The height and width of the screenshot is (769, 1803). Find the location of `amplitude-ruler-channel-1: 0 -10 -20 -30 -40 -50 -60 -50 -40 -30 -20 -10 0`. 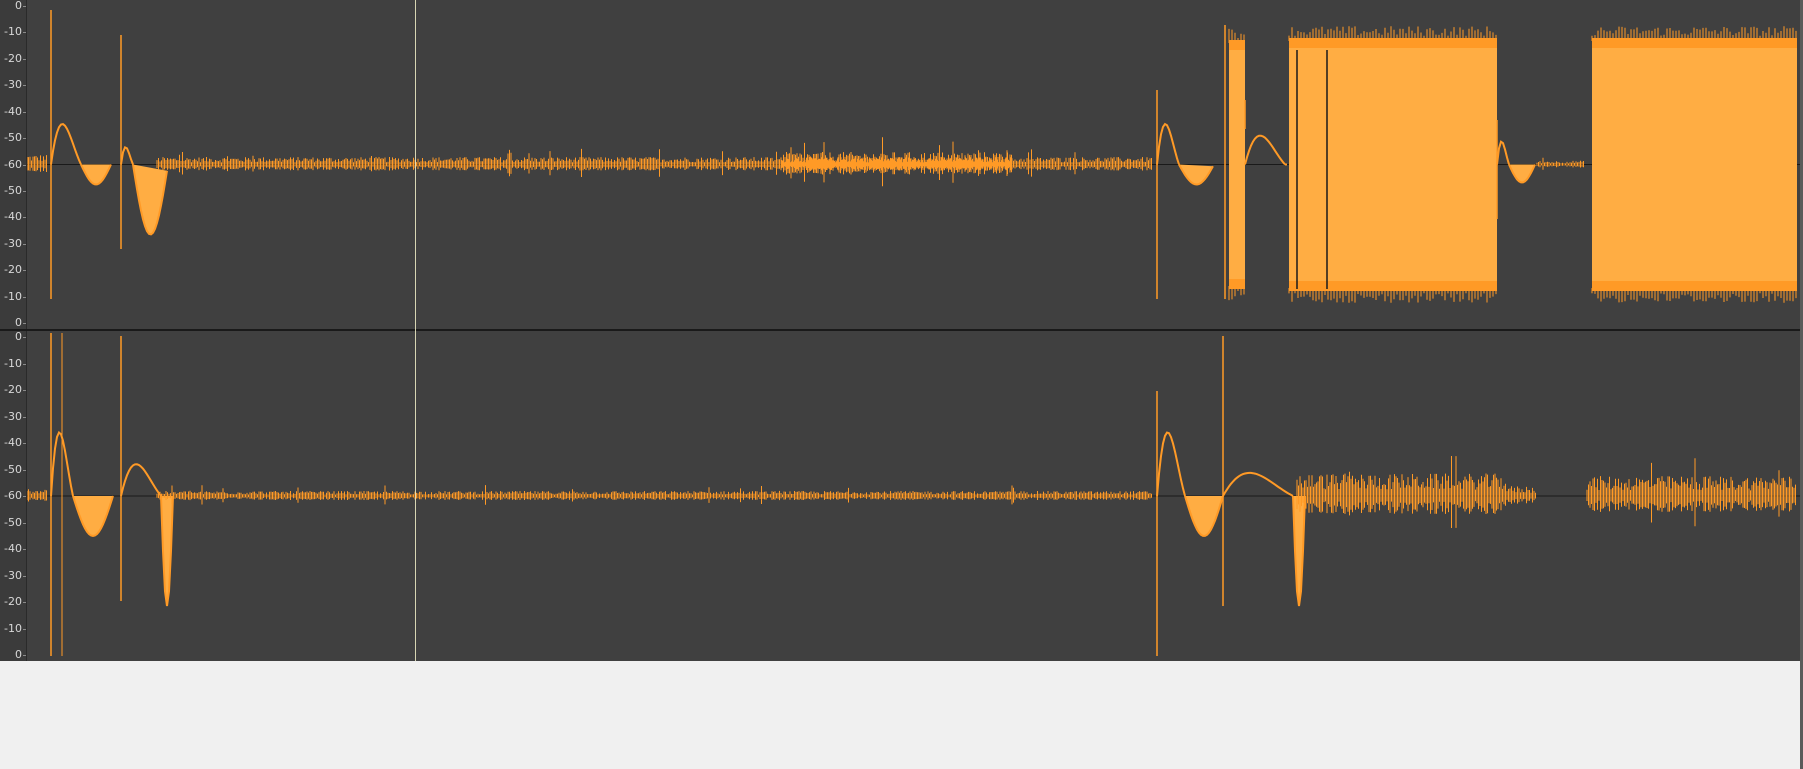

amplitude-ruler-channel-1: 0 -10 -20 -30 -40 -50 -60 -50 -40 -30 -20 -10 0 is located at coordinates (13, 164).